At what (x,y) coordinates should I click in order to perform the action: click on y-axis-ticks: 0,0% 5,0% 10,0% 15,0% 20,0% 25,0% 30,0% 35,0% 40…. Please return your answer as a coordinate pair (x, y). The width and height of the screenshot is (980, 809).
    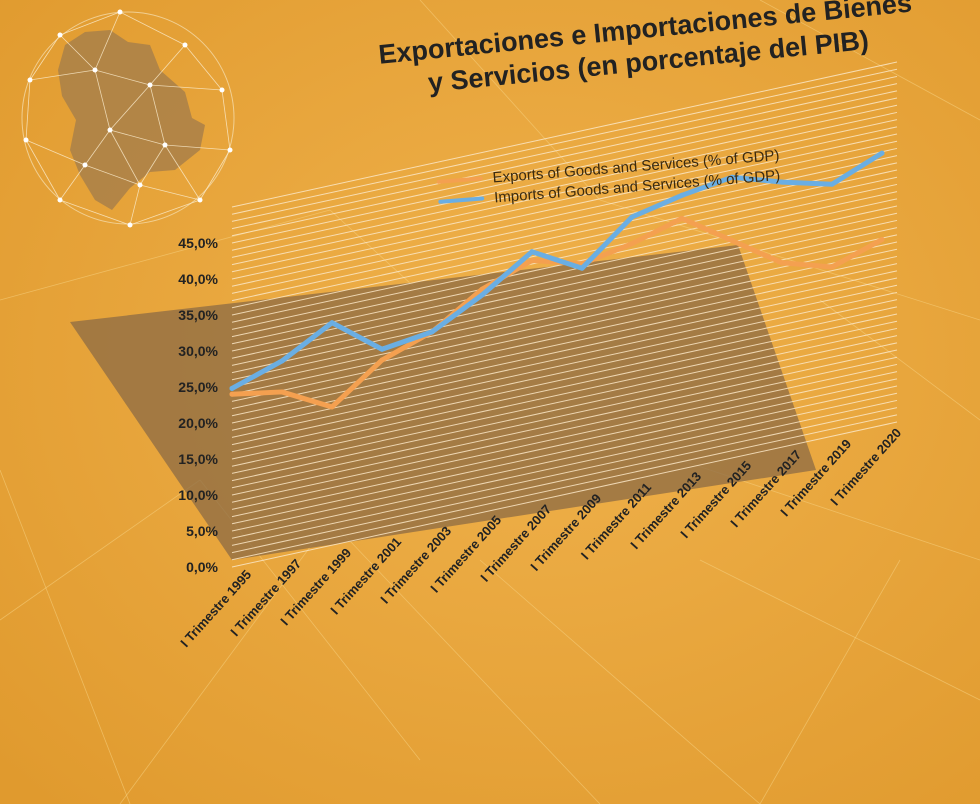
    Looking at the image, I should click on (198, 405).